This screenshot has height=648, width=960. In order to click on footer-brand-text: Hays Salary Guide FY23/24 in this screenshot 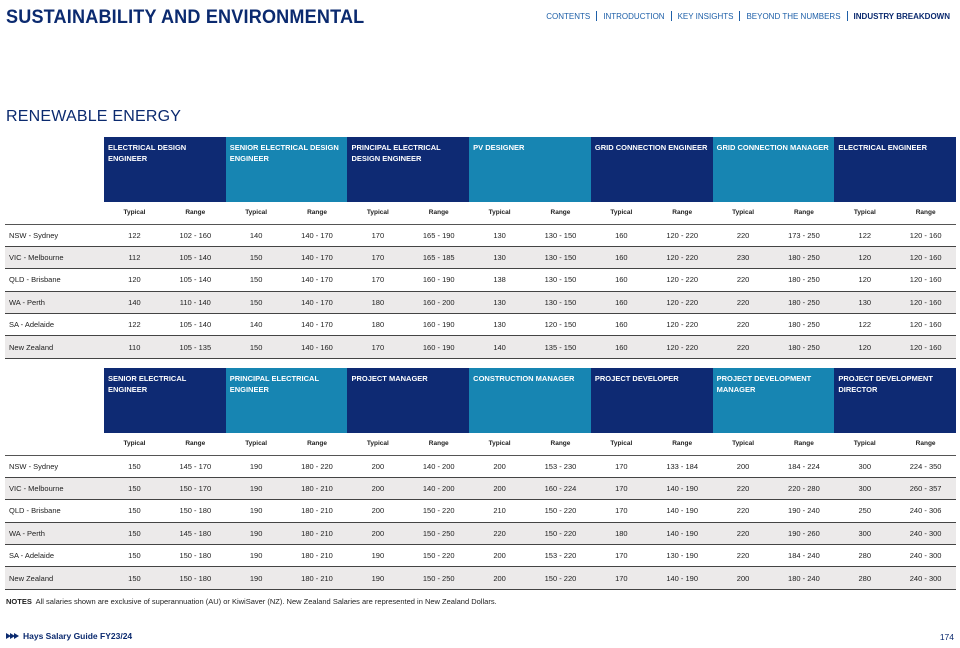, I will do `click(78, 636)`.